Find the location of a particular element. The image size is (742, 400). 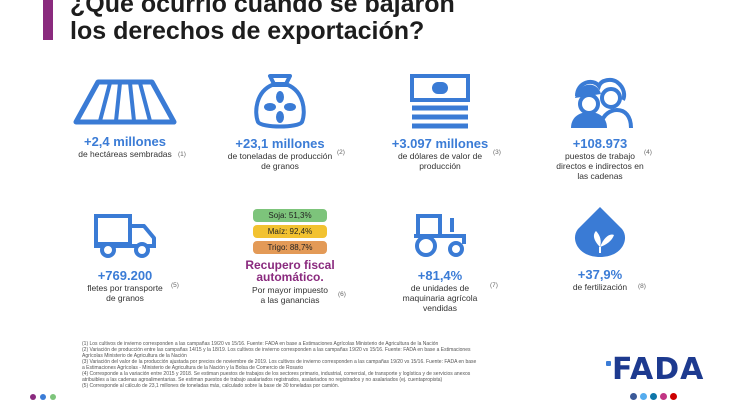

instagram-icon is located at coordinates (663, 396).